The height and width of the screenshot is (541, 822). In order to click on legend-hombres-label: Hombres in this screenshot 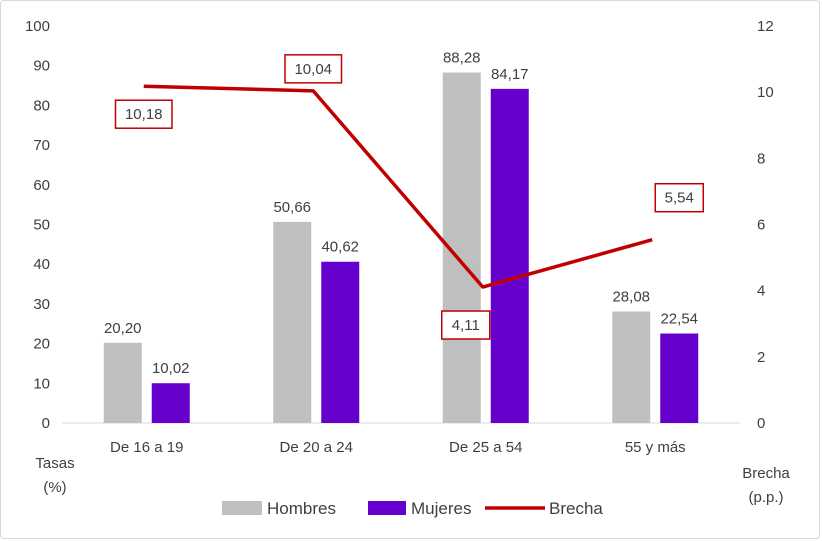, I will do `click(301, 508)`.